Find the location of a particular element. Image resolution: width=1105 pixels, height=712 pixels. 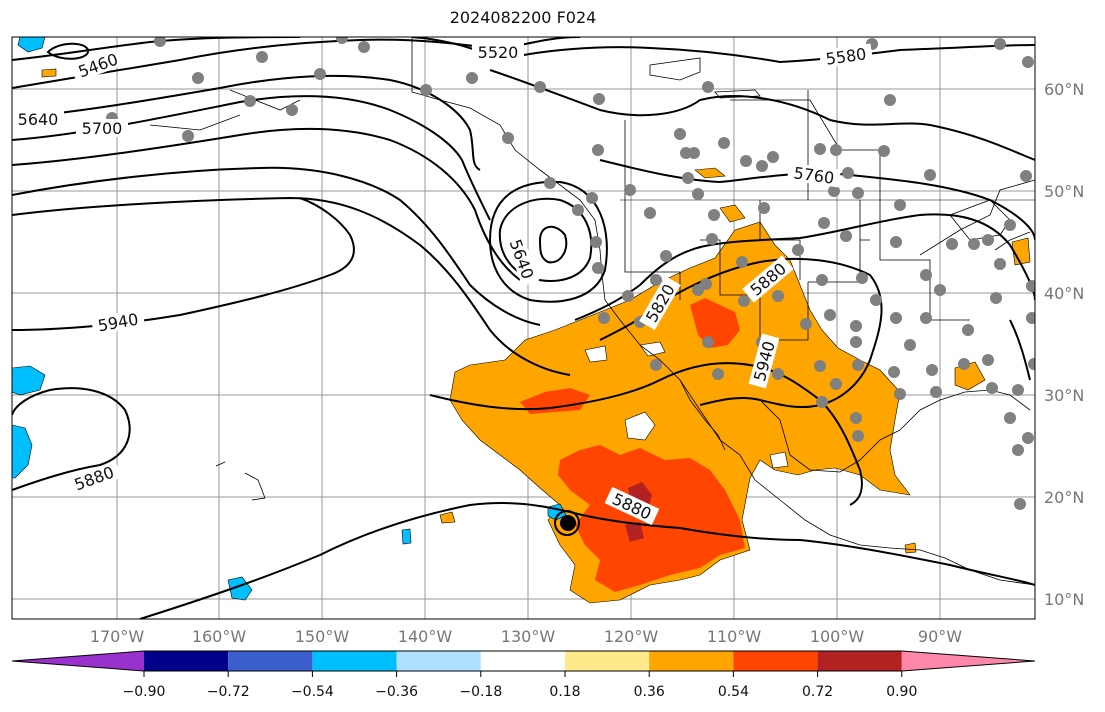

colorbar-tick-label: −0.36 is located at coordinates (396, 692).